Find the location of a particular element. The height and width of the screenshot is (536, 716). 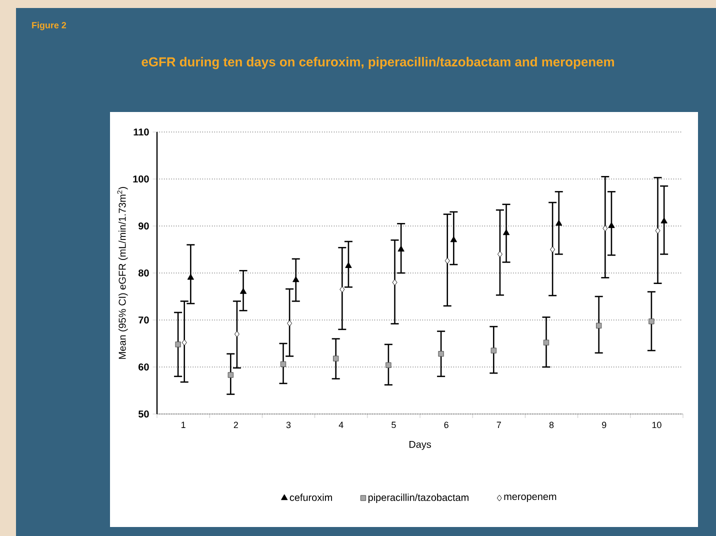

y-tick-label: 100 is located at coordinates (141, 179).